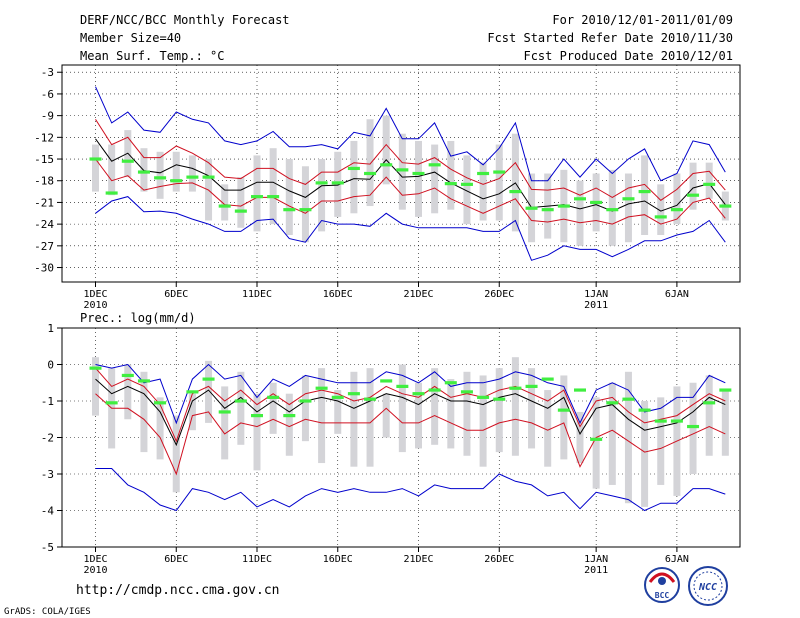  What do you see at coordinates (47, 72) in the screenshot?
I see `y-tick-label: -3` at bounding box center [47, 72].